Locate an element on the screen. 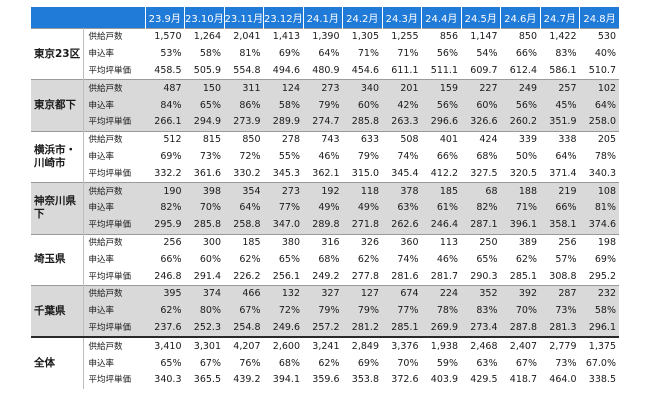  month-header: 23.11月 is located at coordinates (243, 18).